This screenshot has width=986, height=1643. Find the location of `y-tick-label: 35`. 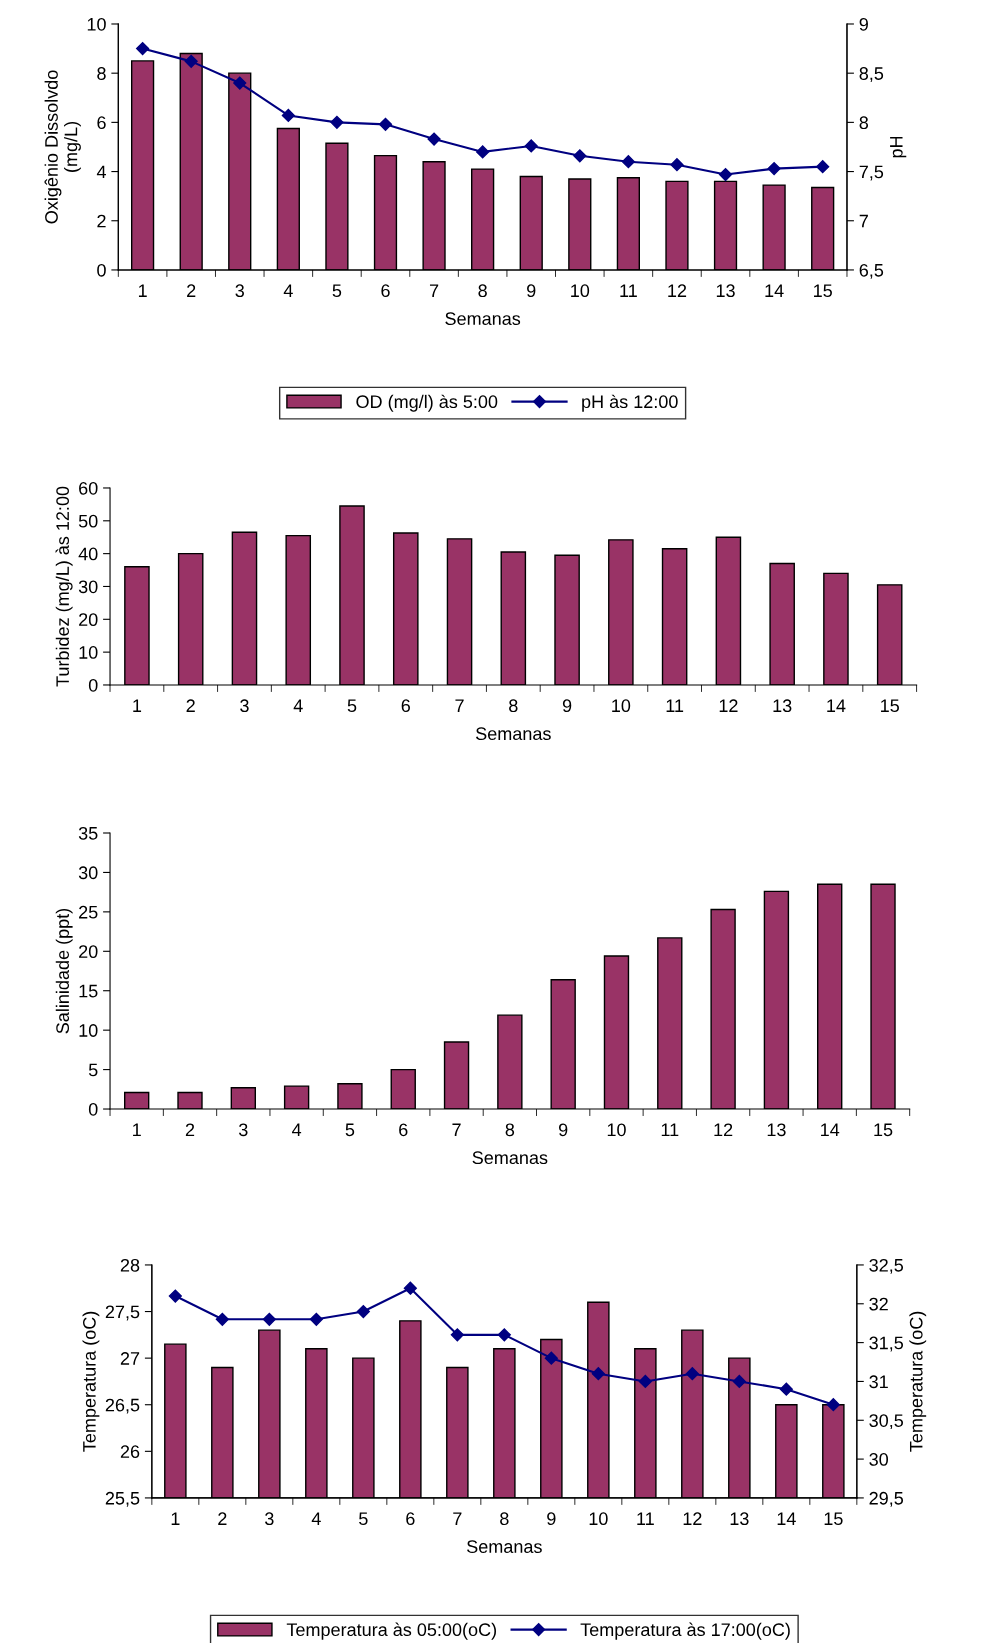

y-tick-label: 35 is located at coordinates (88, 833).